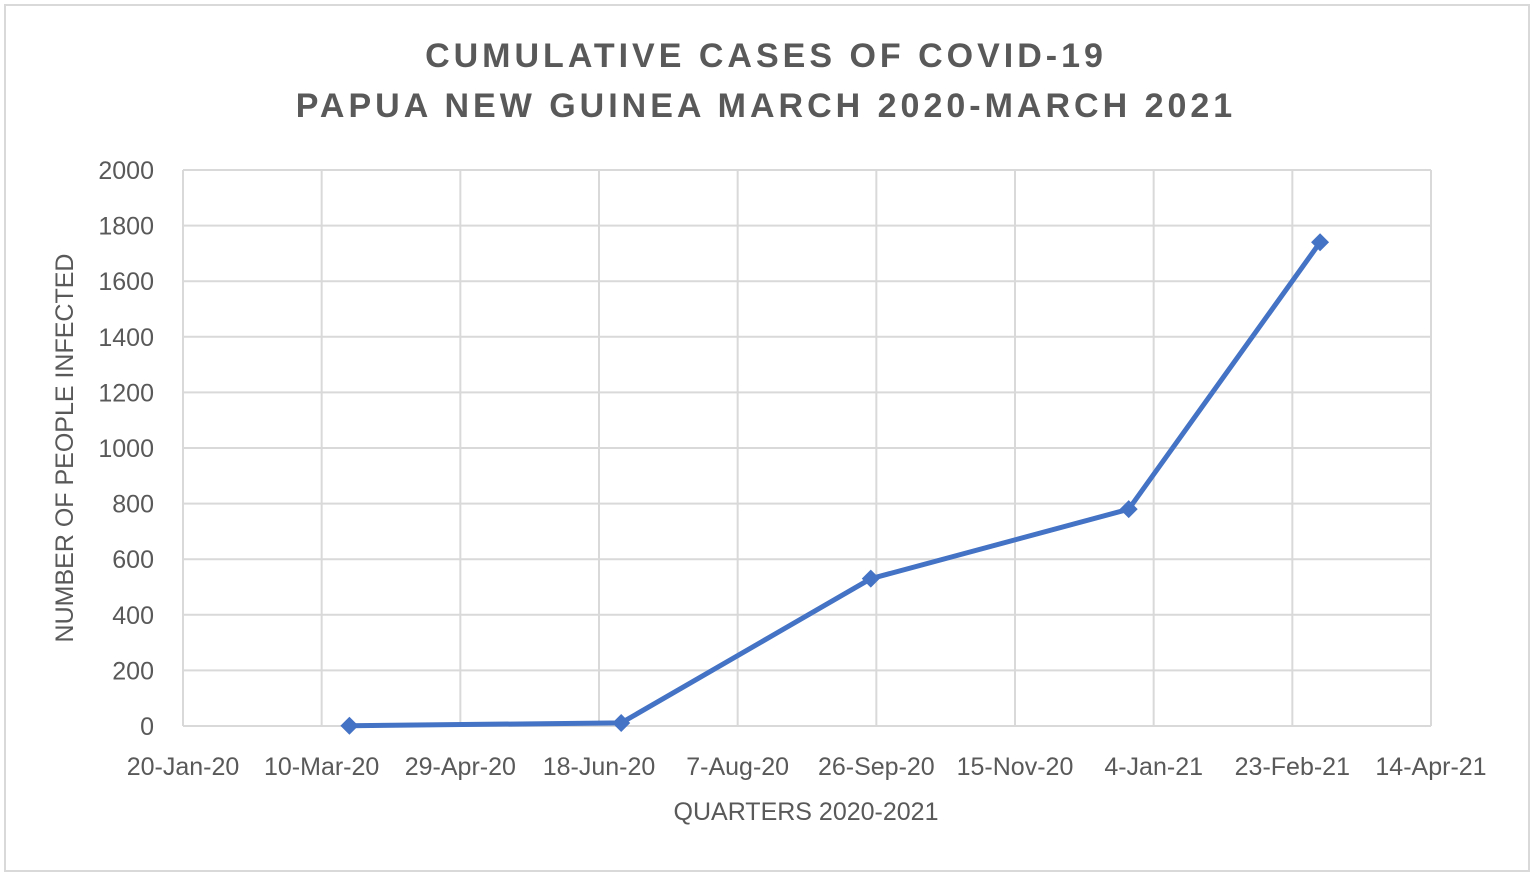  What do you see at coordinates (126, 393) in the screenshot?
I see `y-tick-label: 1200` at bounding box center [126, 393].